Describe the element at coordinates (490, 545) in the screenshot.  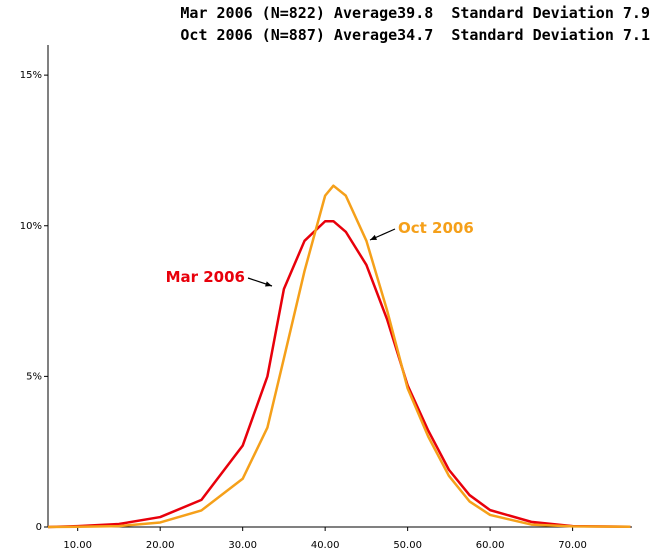
I see `x-tick-label: 60.00` at that location.